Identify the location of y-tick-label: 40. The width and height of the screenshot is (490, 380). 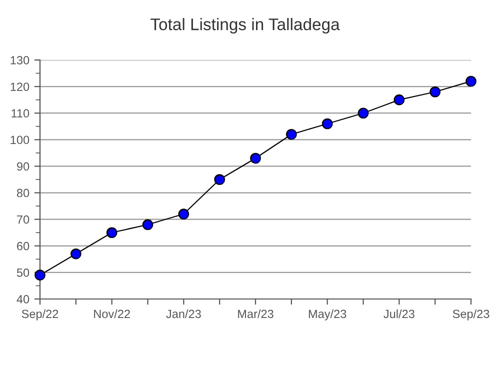
(23, 299).